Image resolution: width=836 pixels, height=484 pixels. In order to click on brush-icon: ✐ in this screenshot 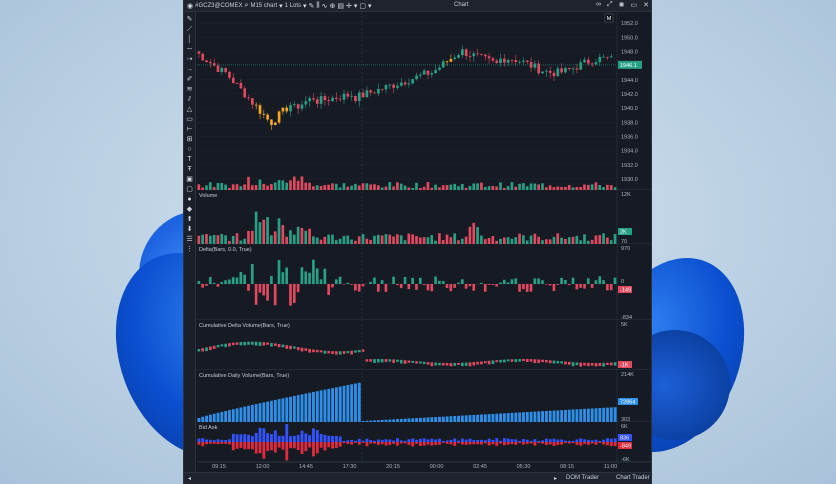, I will do `click(189, 79)`.